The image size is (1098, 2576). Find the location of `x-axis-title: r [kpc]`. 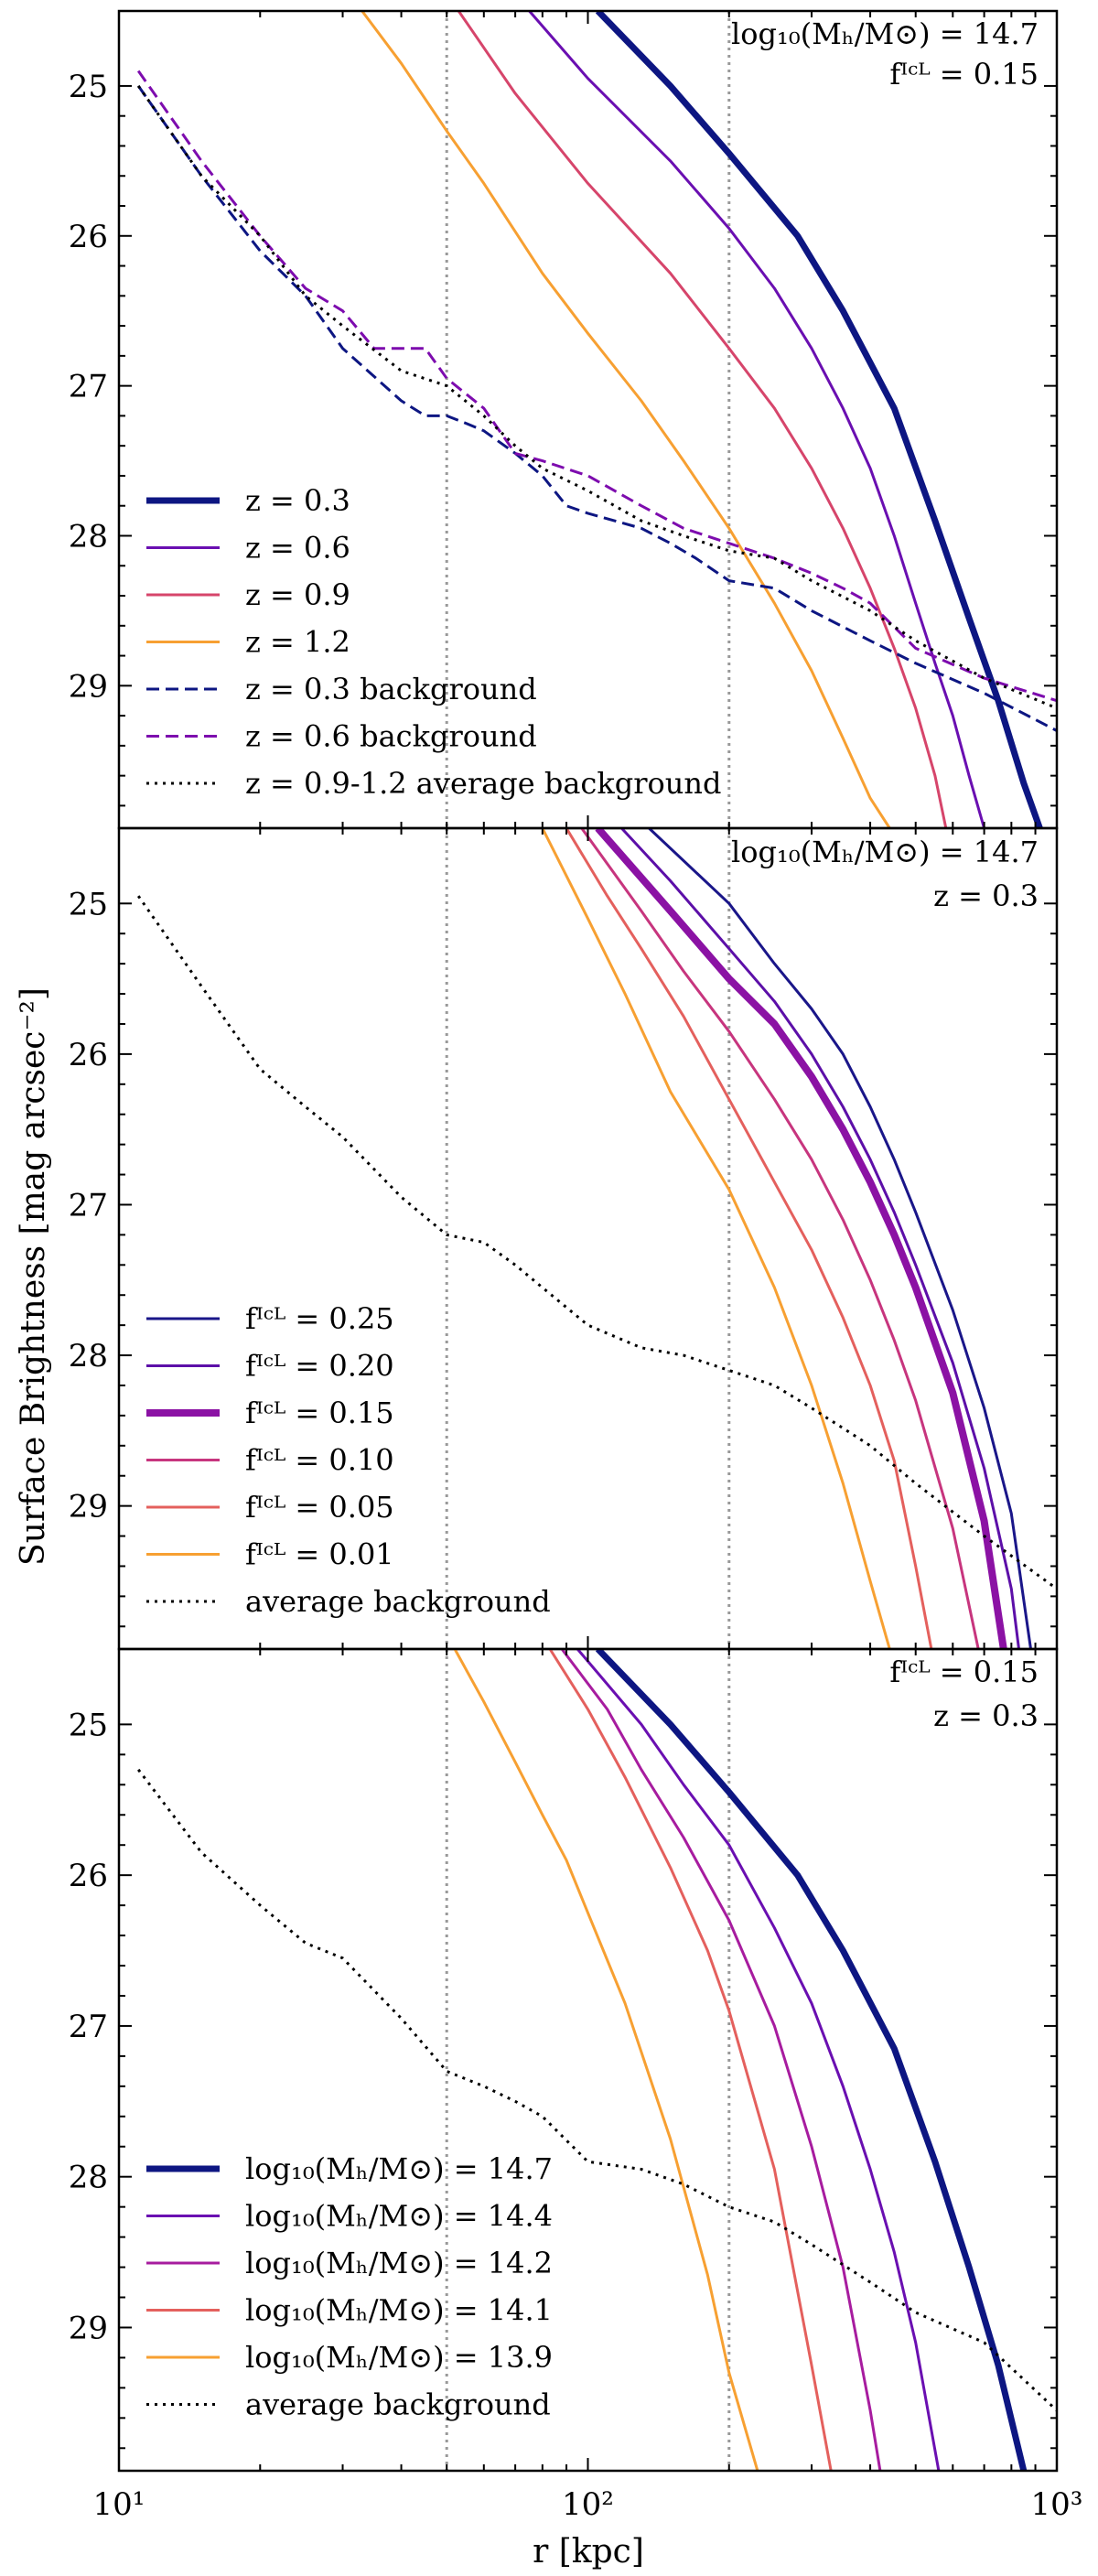

x-axis-title: r [kpc] is located at coordinates (589, 2552).